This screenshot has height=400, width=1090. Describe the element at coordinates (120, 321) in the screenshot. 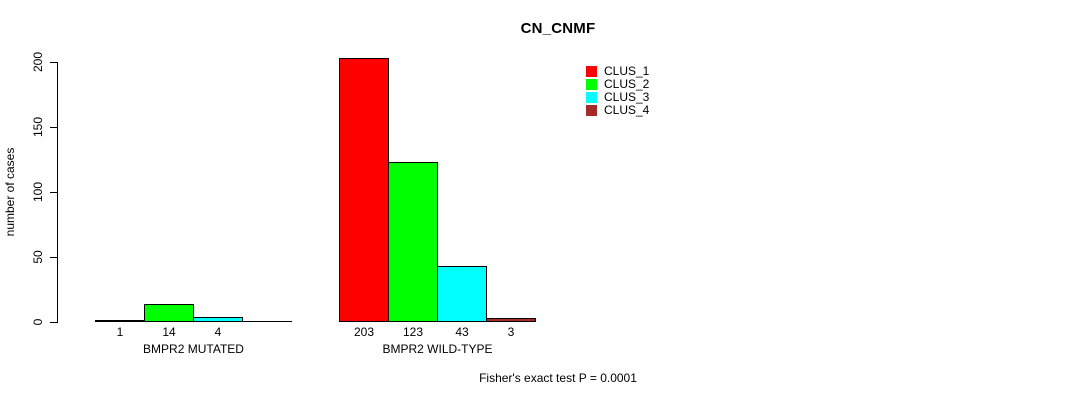

I see `bar-clus_1-mutated` at that location.